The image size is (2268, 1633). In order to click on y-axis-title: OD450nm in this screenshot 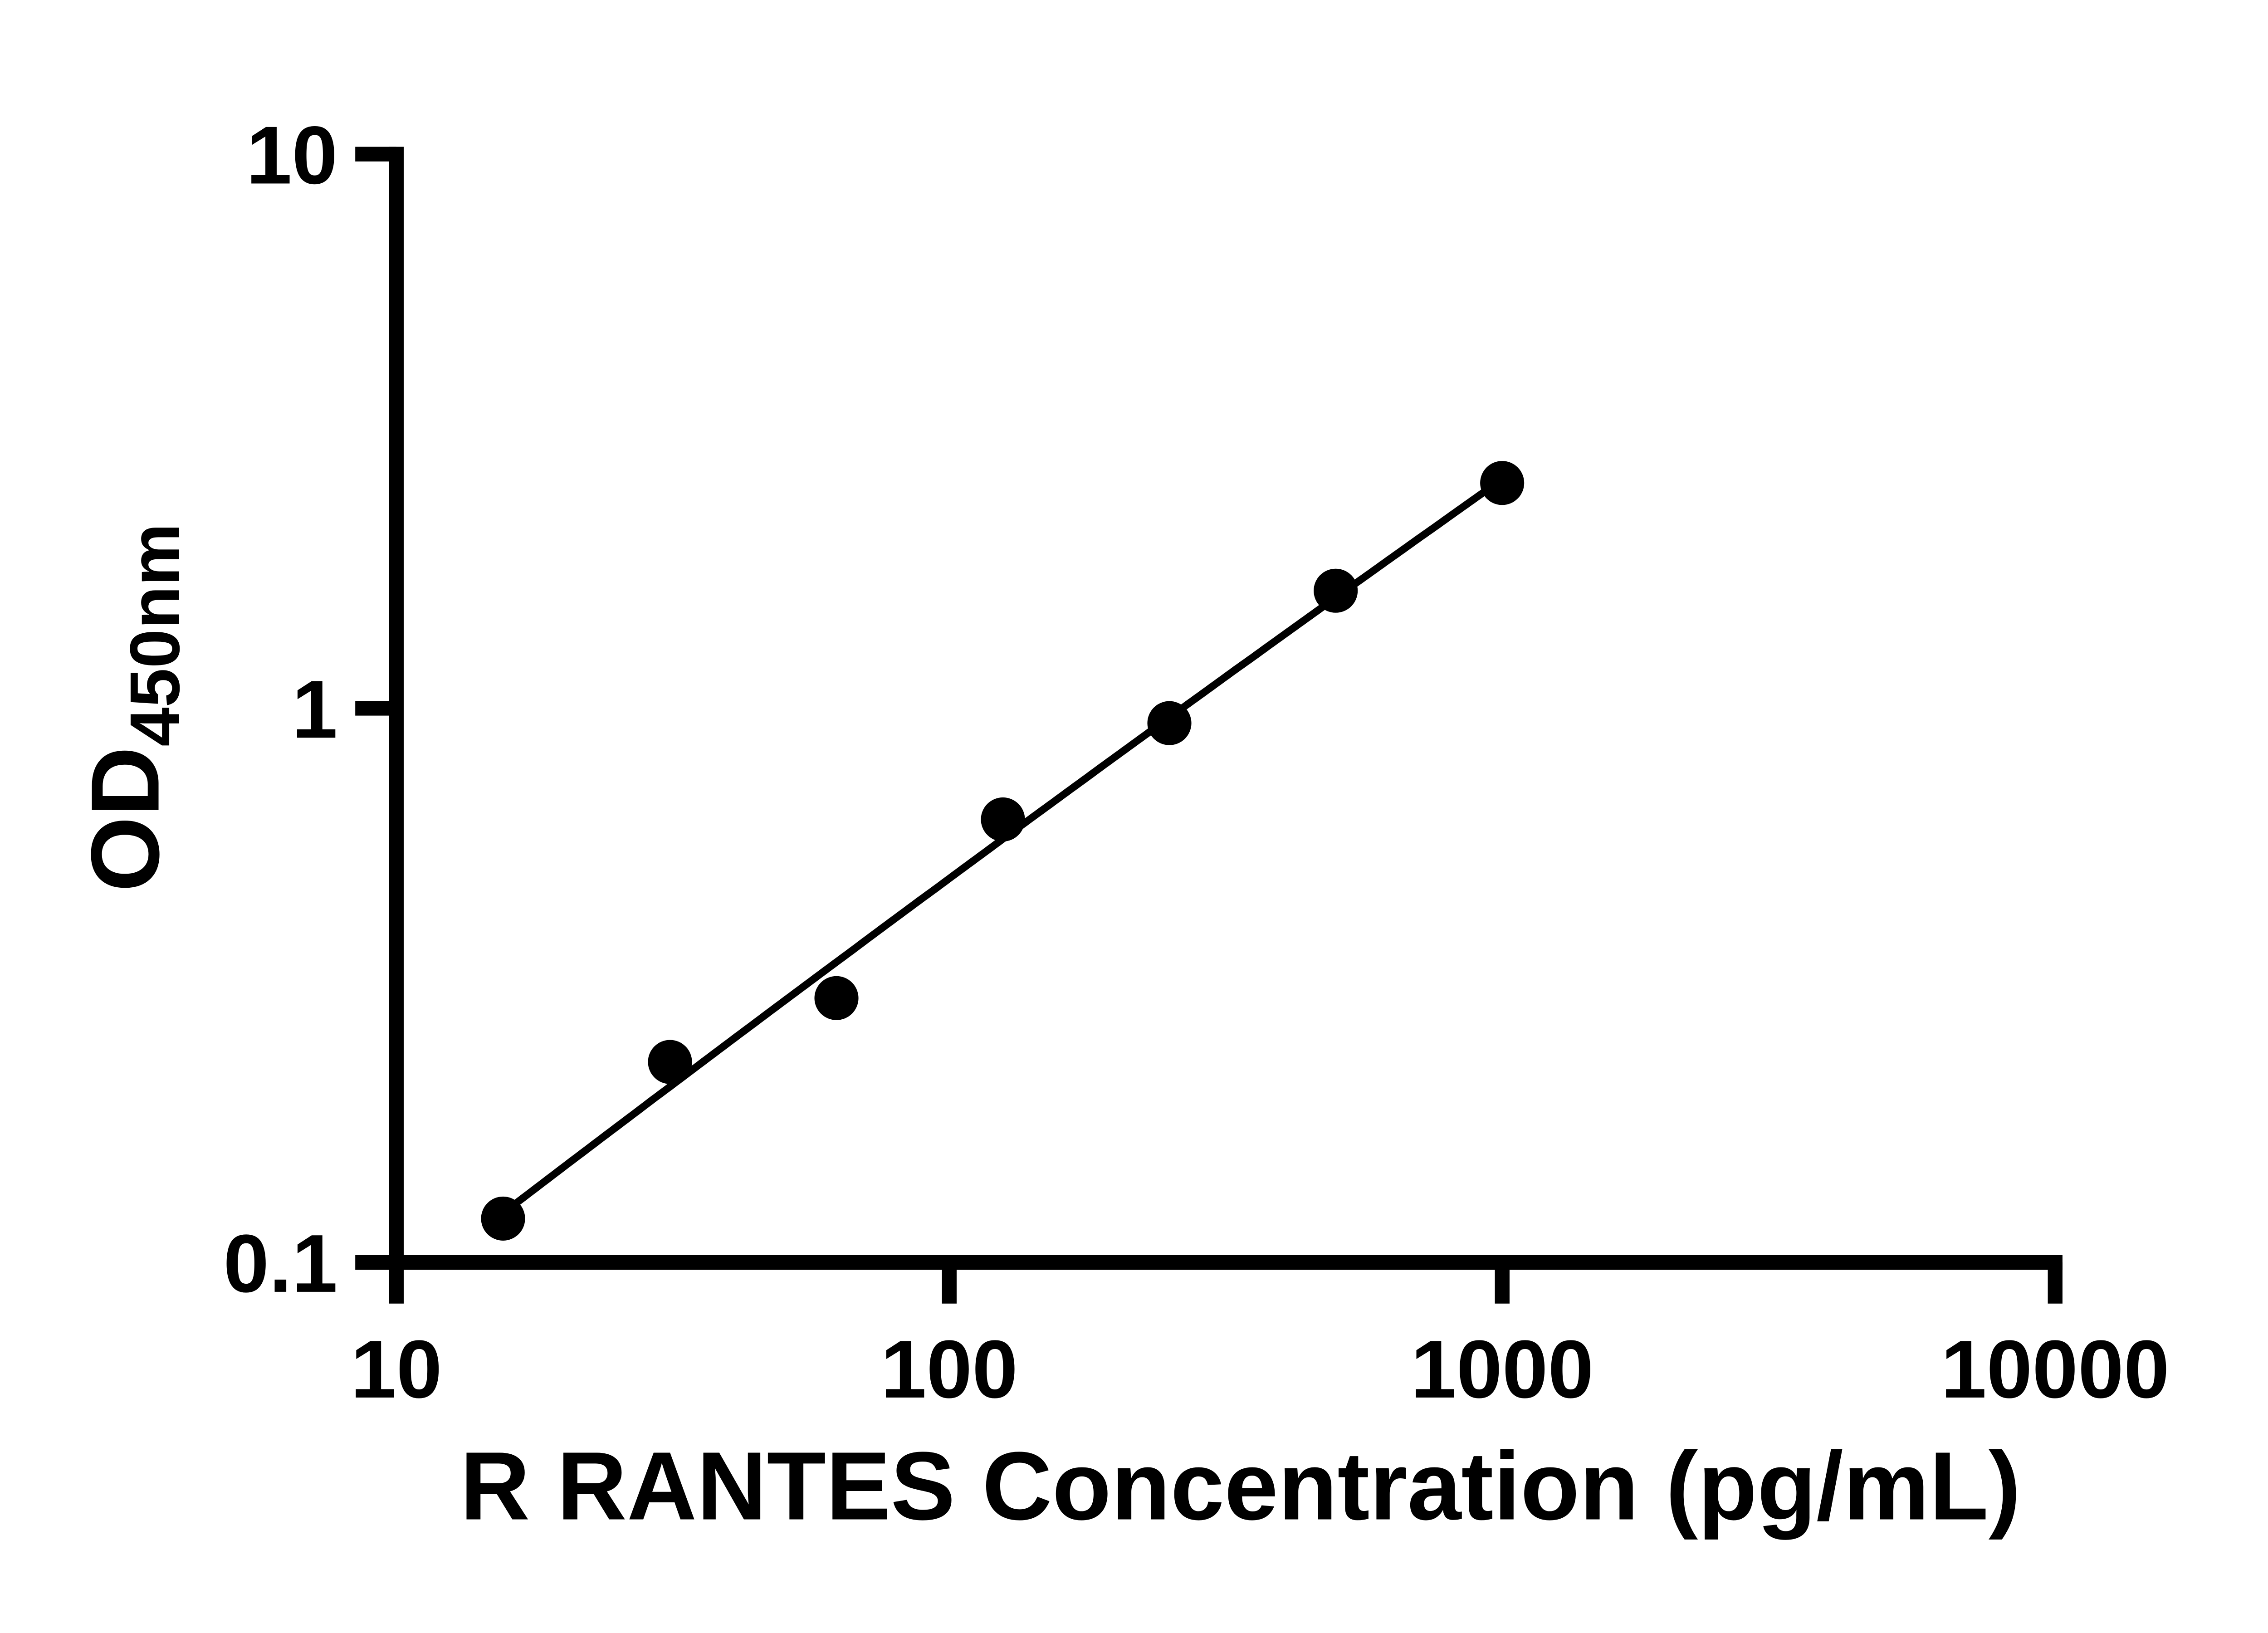, I will do `click(133, 707)`.